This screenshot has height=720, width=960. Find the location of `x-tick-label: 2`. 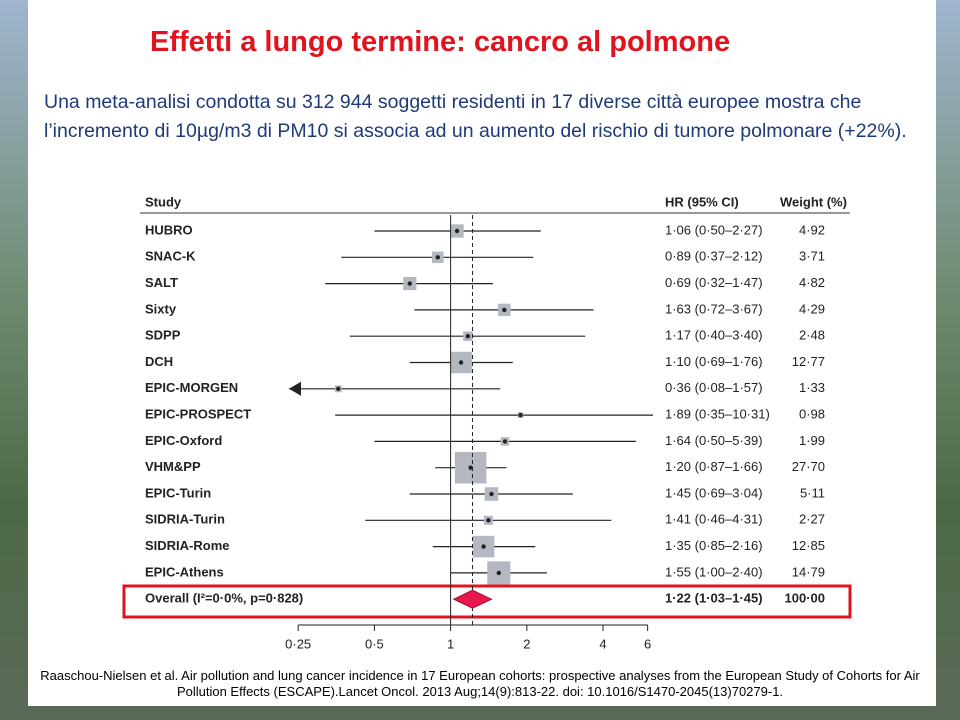

x-tick-label: 2 is located at coordinates (526, 643).